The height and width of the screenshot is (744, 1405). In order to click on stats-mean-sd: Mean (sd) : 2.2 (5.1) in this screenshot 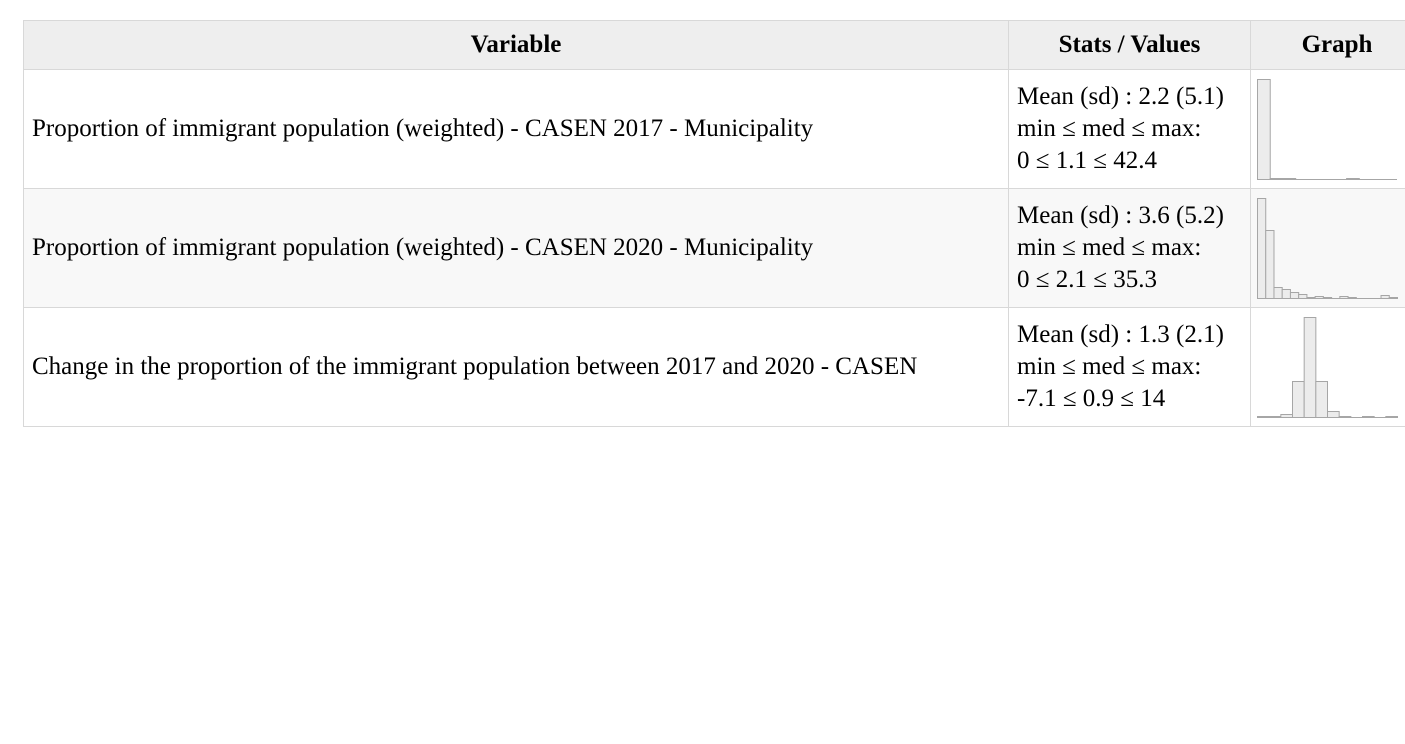, I will do `click(1120, 96)`.